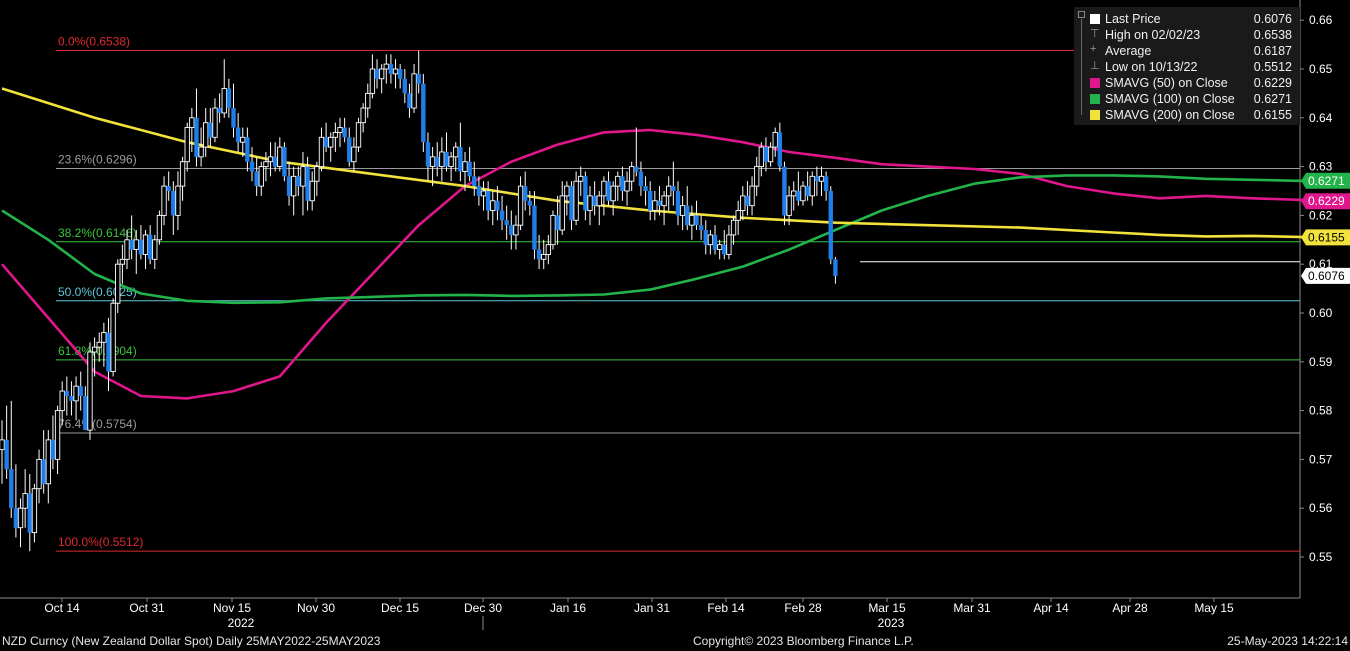 The width and height of the screenshot is (1350, 651). I want to click on y-tick-label: 0.58, so click(1321, 411).